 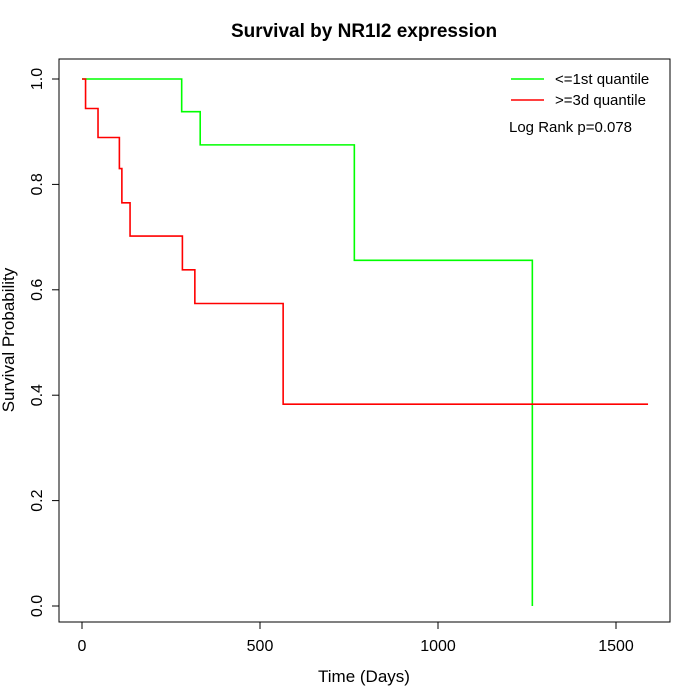 What do you see at coordinates (602, 79) in the screenshot?
I see `legend-label-0: <=1st quantile` at bounding box center [602, 79].